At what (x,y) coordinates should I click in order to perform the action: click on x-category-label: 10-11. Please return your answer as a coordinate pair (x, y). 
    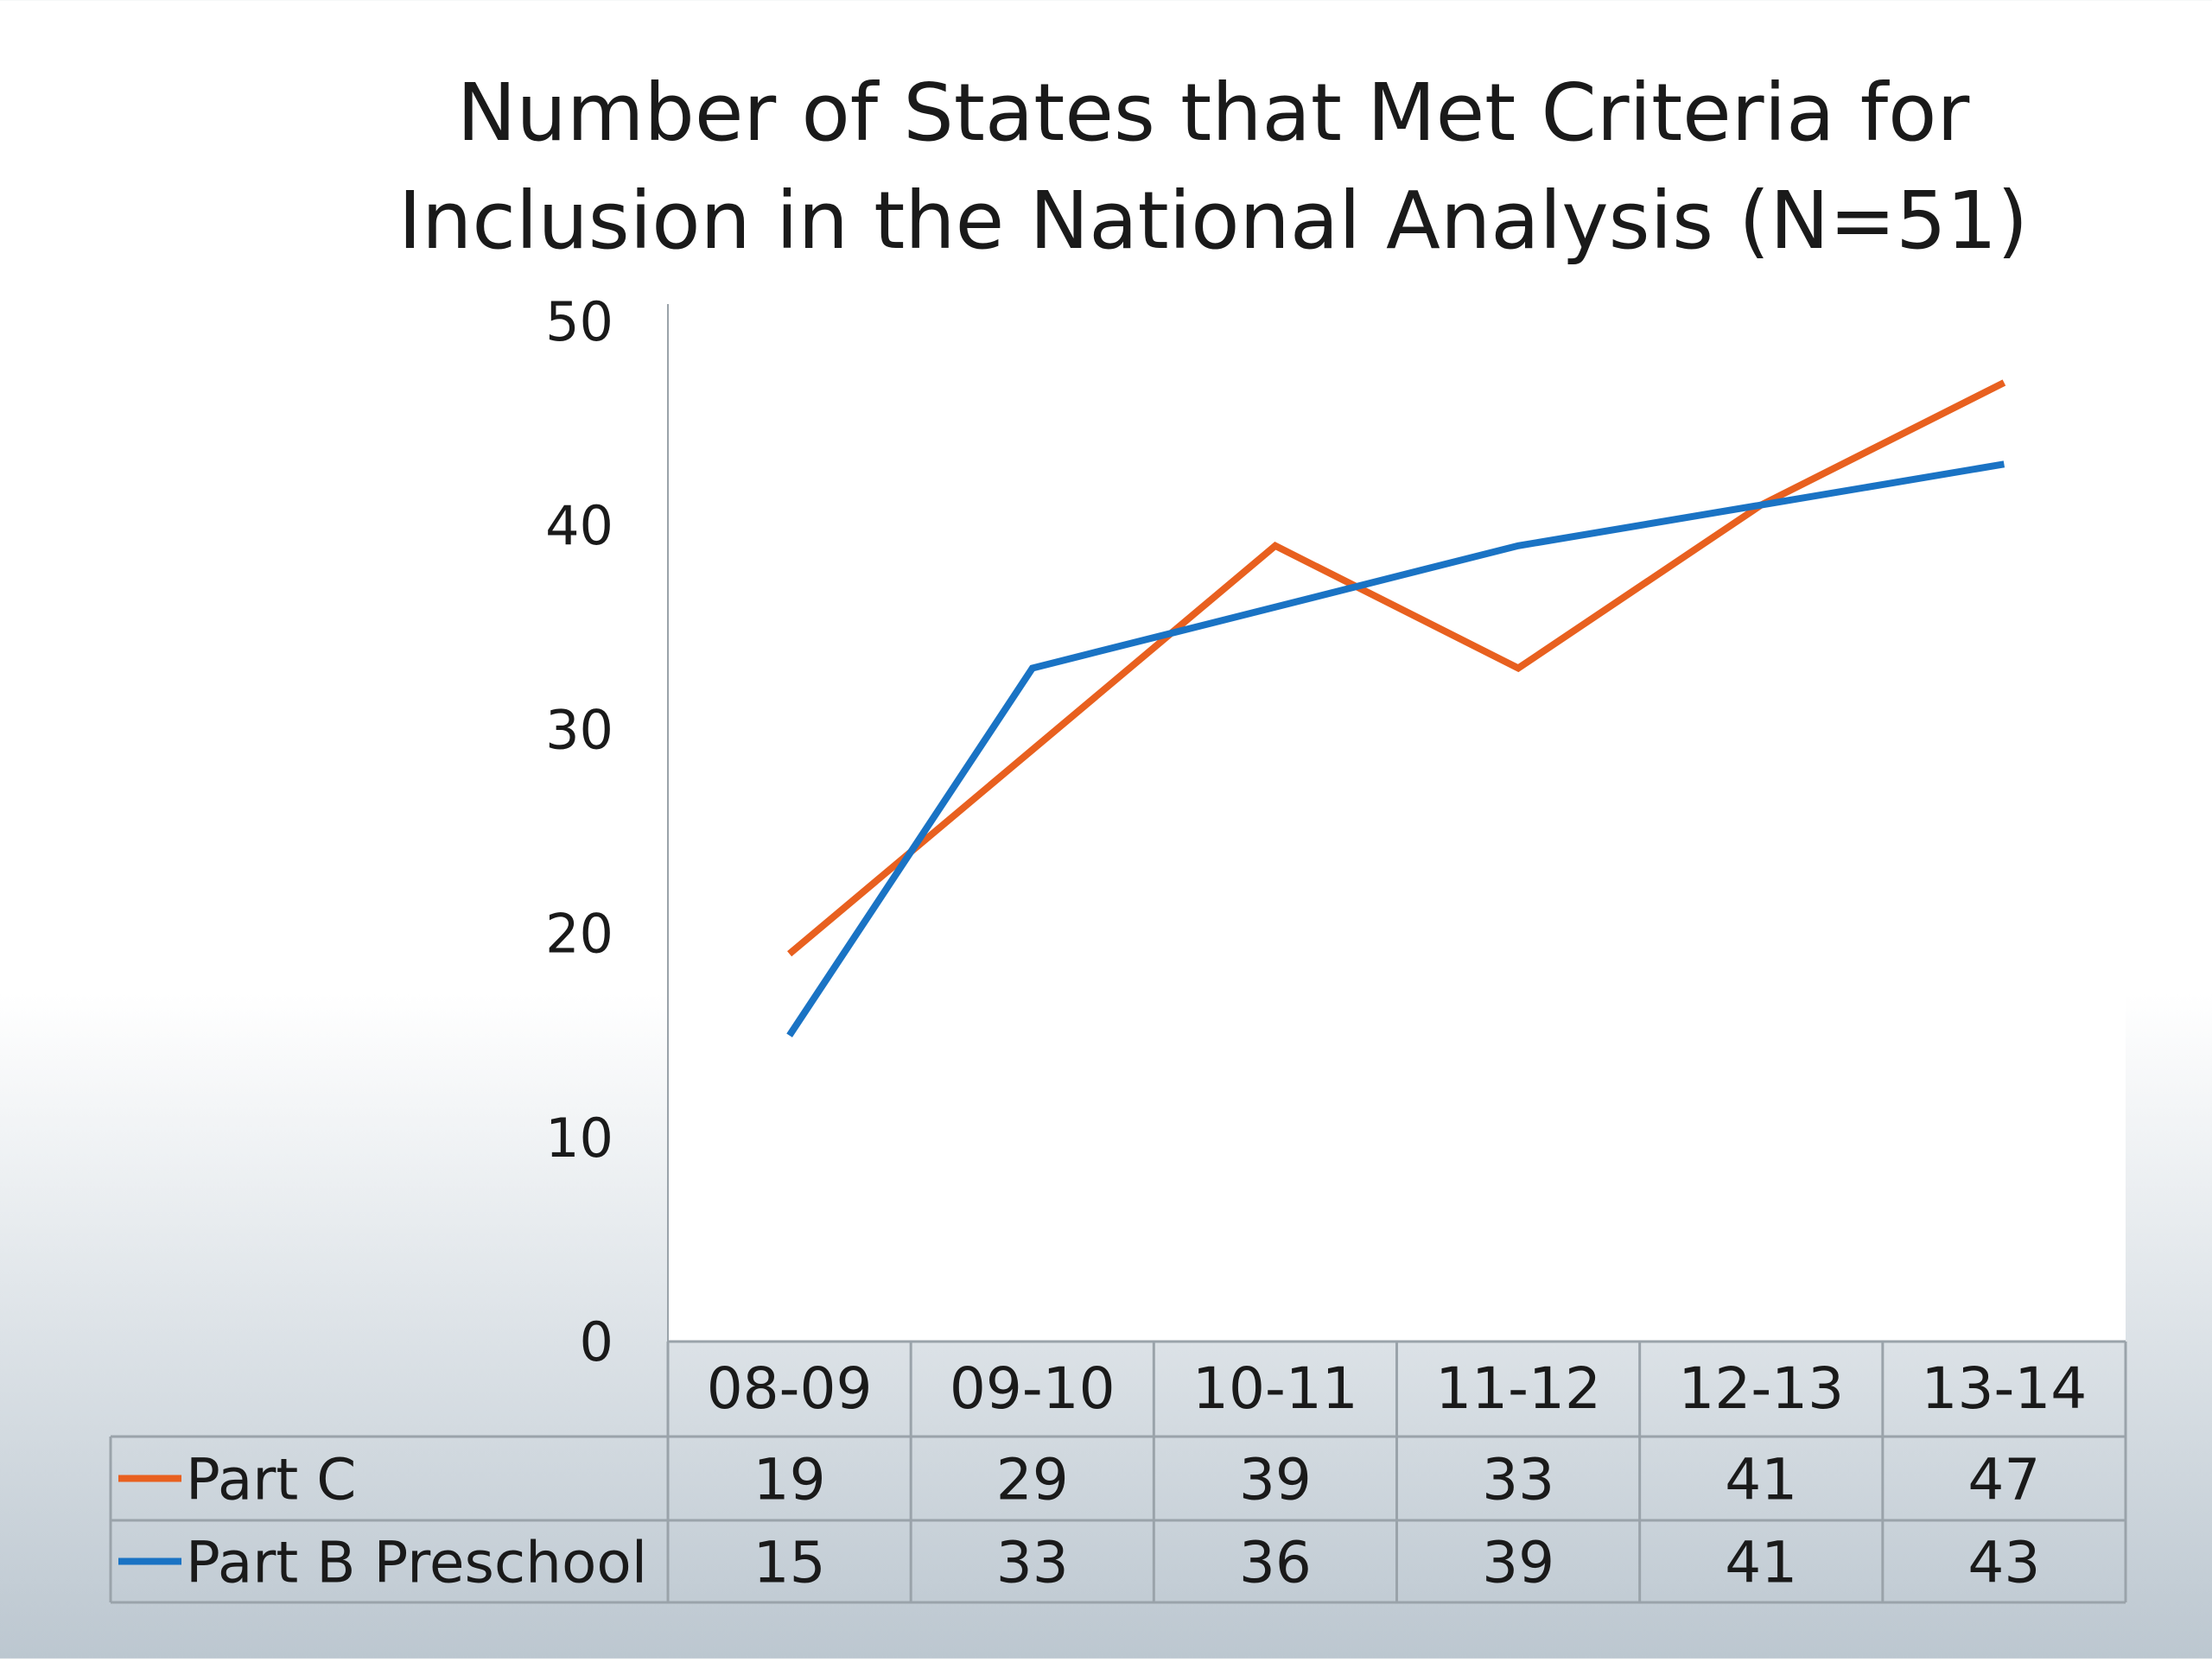
    Looking at the image, I should click on (1275, 1388).